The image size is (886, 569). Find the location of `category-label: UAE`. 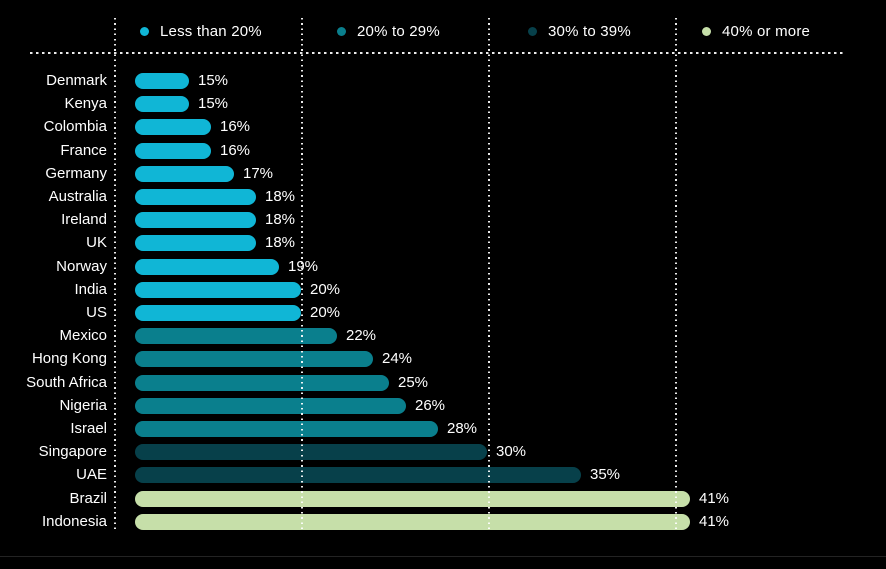

category-label: UAE is located at coordinates (91, 474).